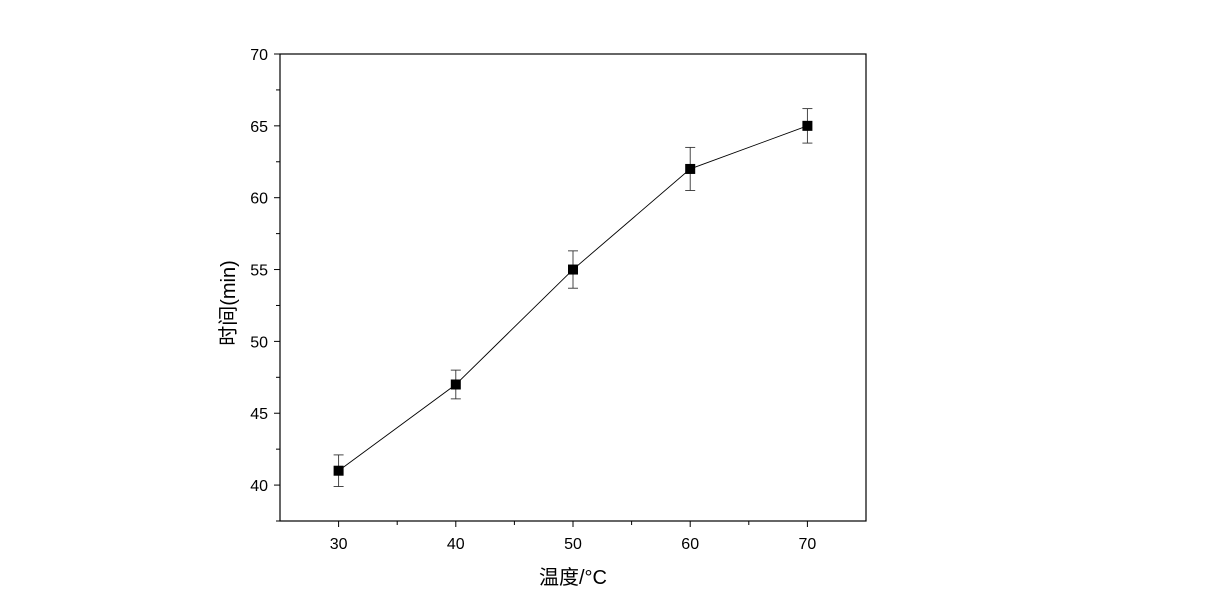 The height and width of the screenshot is (600, 1221). I want to click on x-axis-ticks: 30 40 50 60 70, so click(573, 537).